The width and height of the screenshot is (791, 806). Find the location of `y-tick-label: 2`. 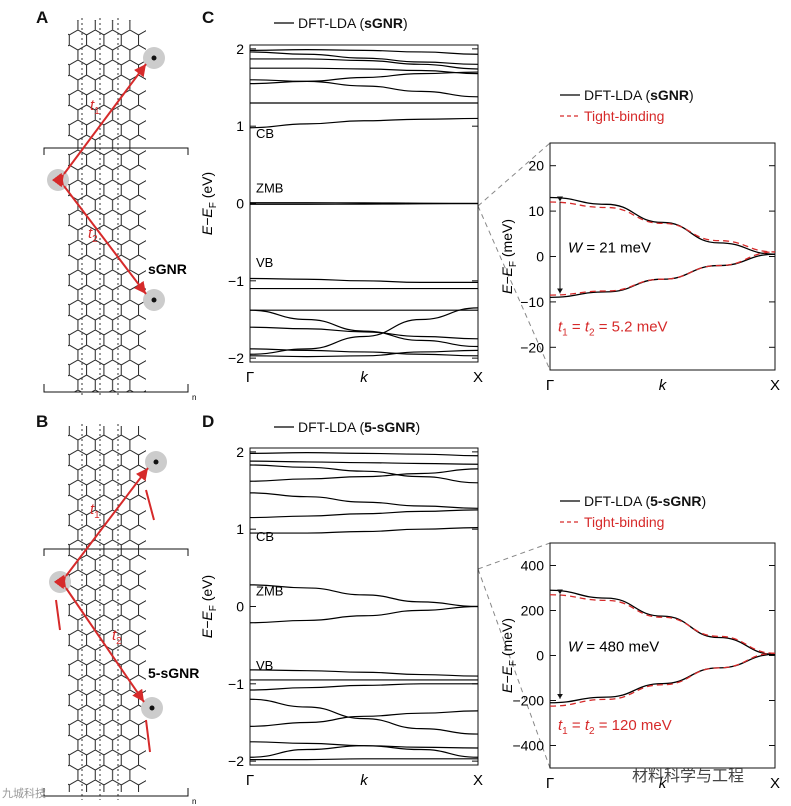

y-tick-label: 2 is located at coordinates (240, 49).